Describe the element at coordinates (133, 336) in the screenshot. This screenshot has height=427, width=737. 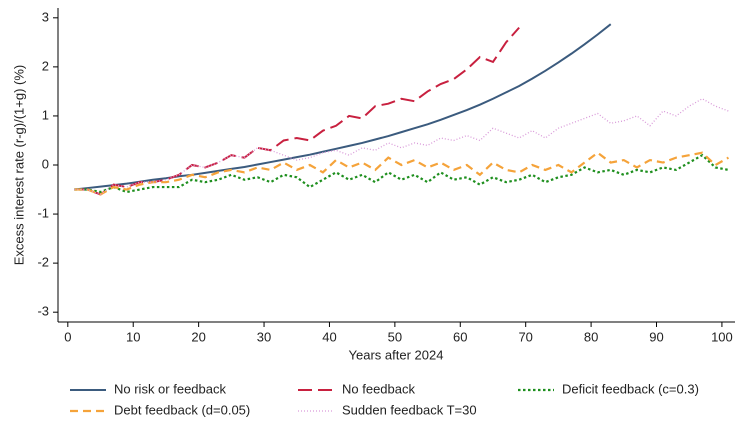
I see `x-tick-label: 10` at that location.